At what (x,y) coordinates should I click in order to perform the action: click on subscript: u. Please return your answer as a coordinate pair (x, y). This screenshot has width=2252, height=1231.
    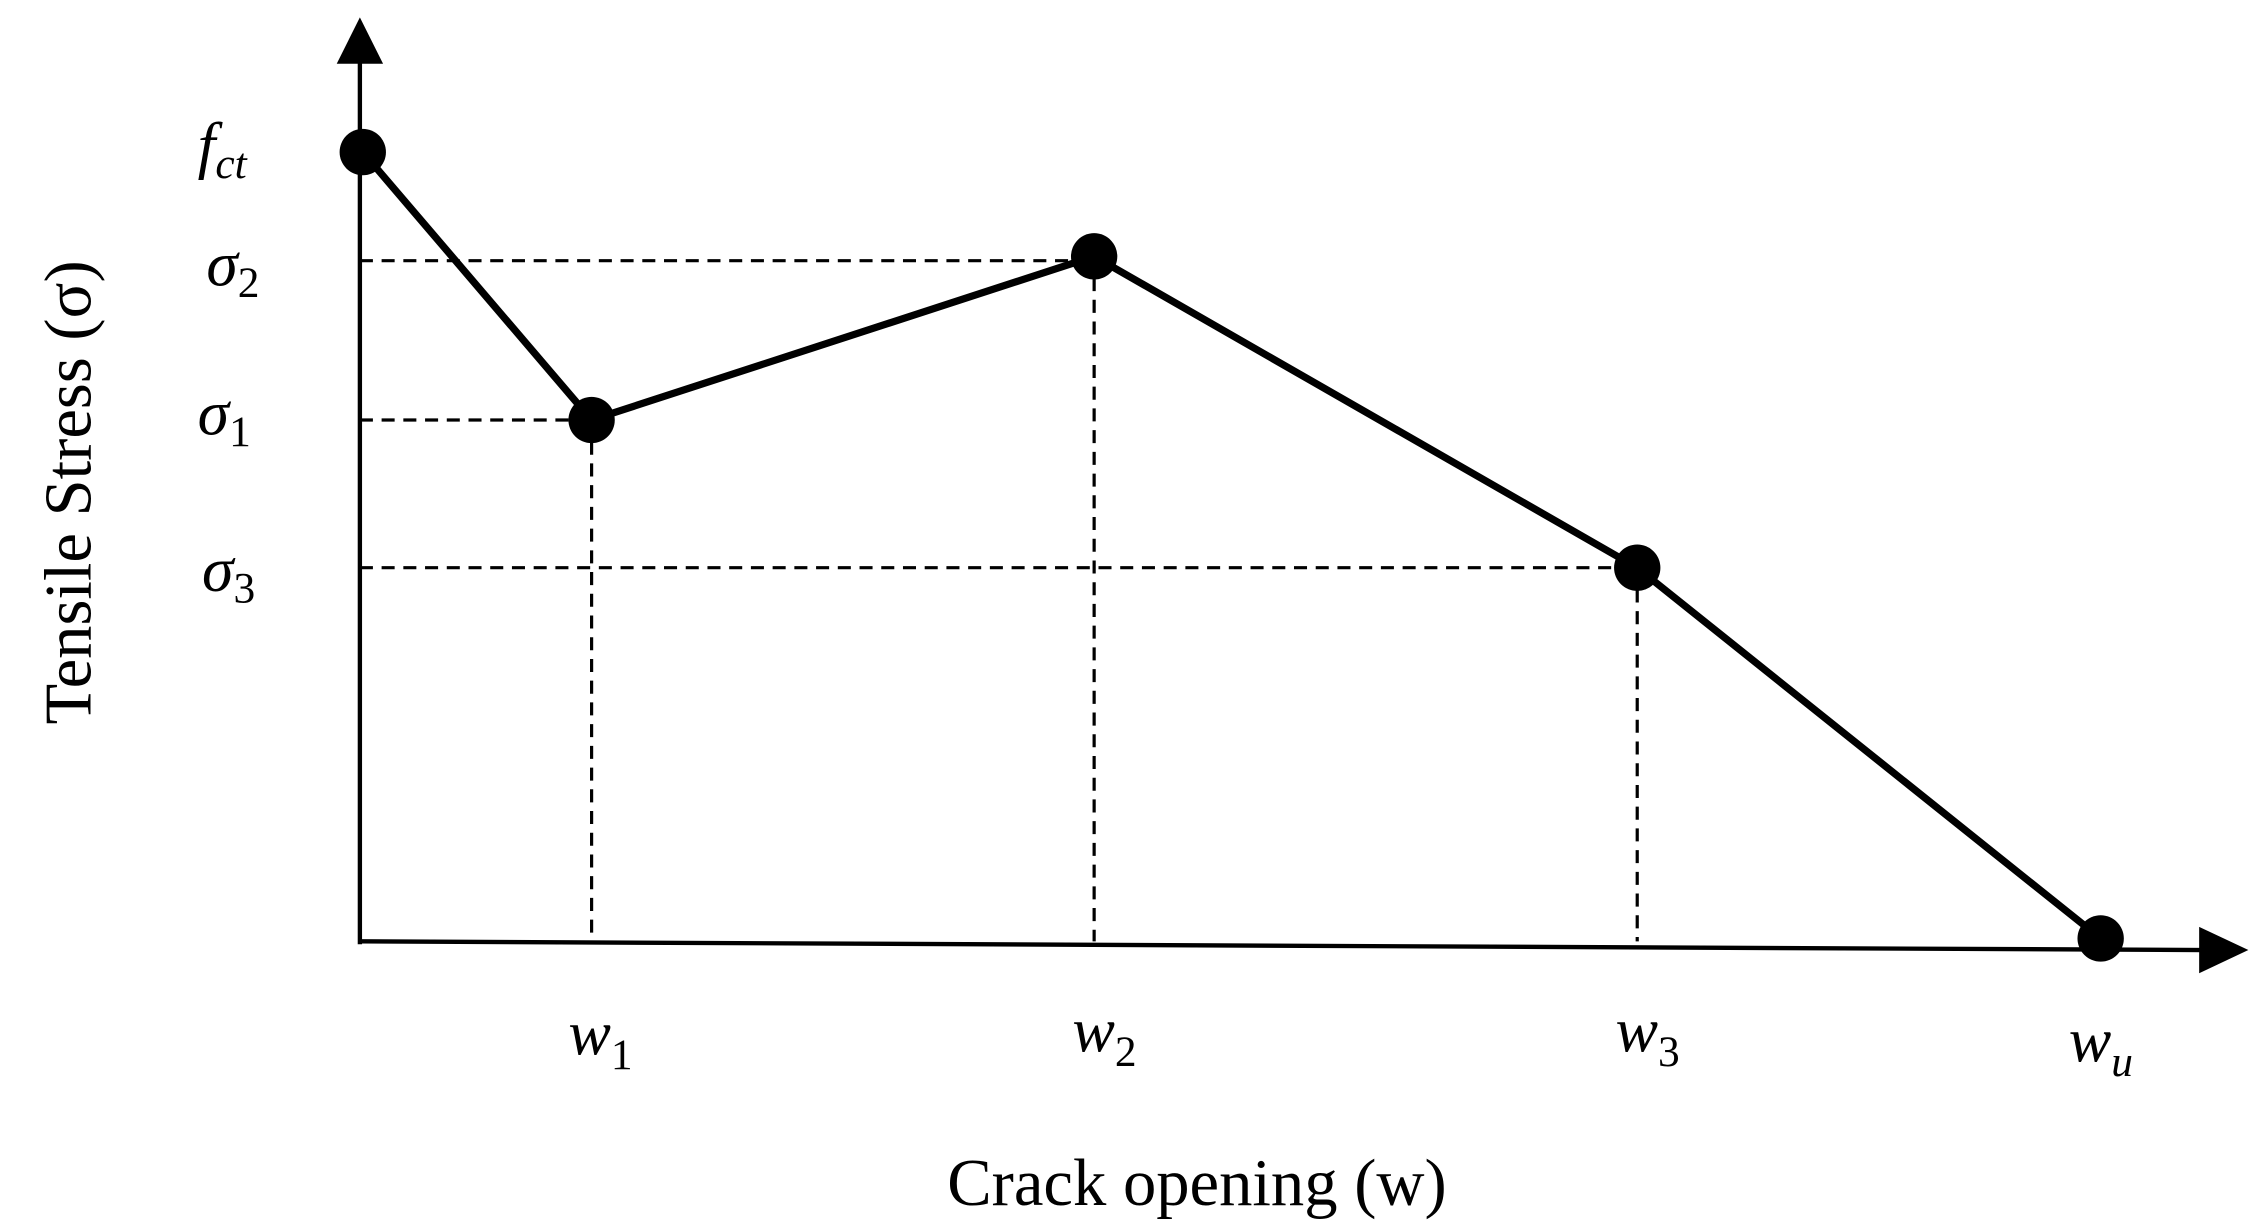
    Looking at the image, I should click on (2122, 1062).